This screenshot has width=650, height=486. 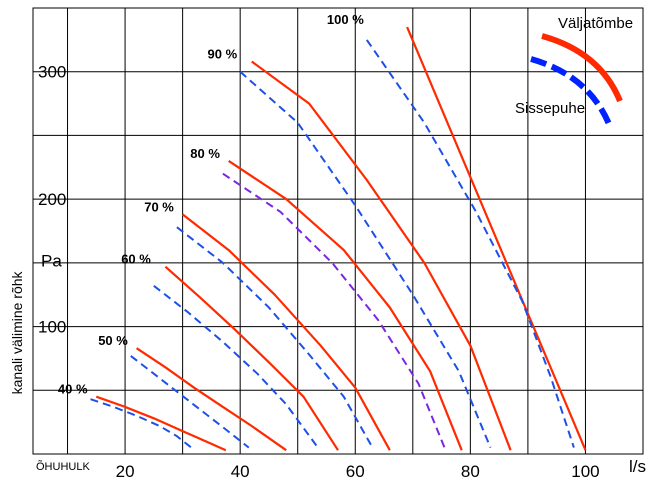 What do you see at coordinates (205, 153) in the screenshot?
I see `series-label: 80 %` at bounding box center [205, 153].